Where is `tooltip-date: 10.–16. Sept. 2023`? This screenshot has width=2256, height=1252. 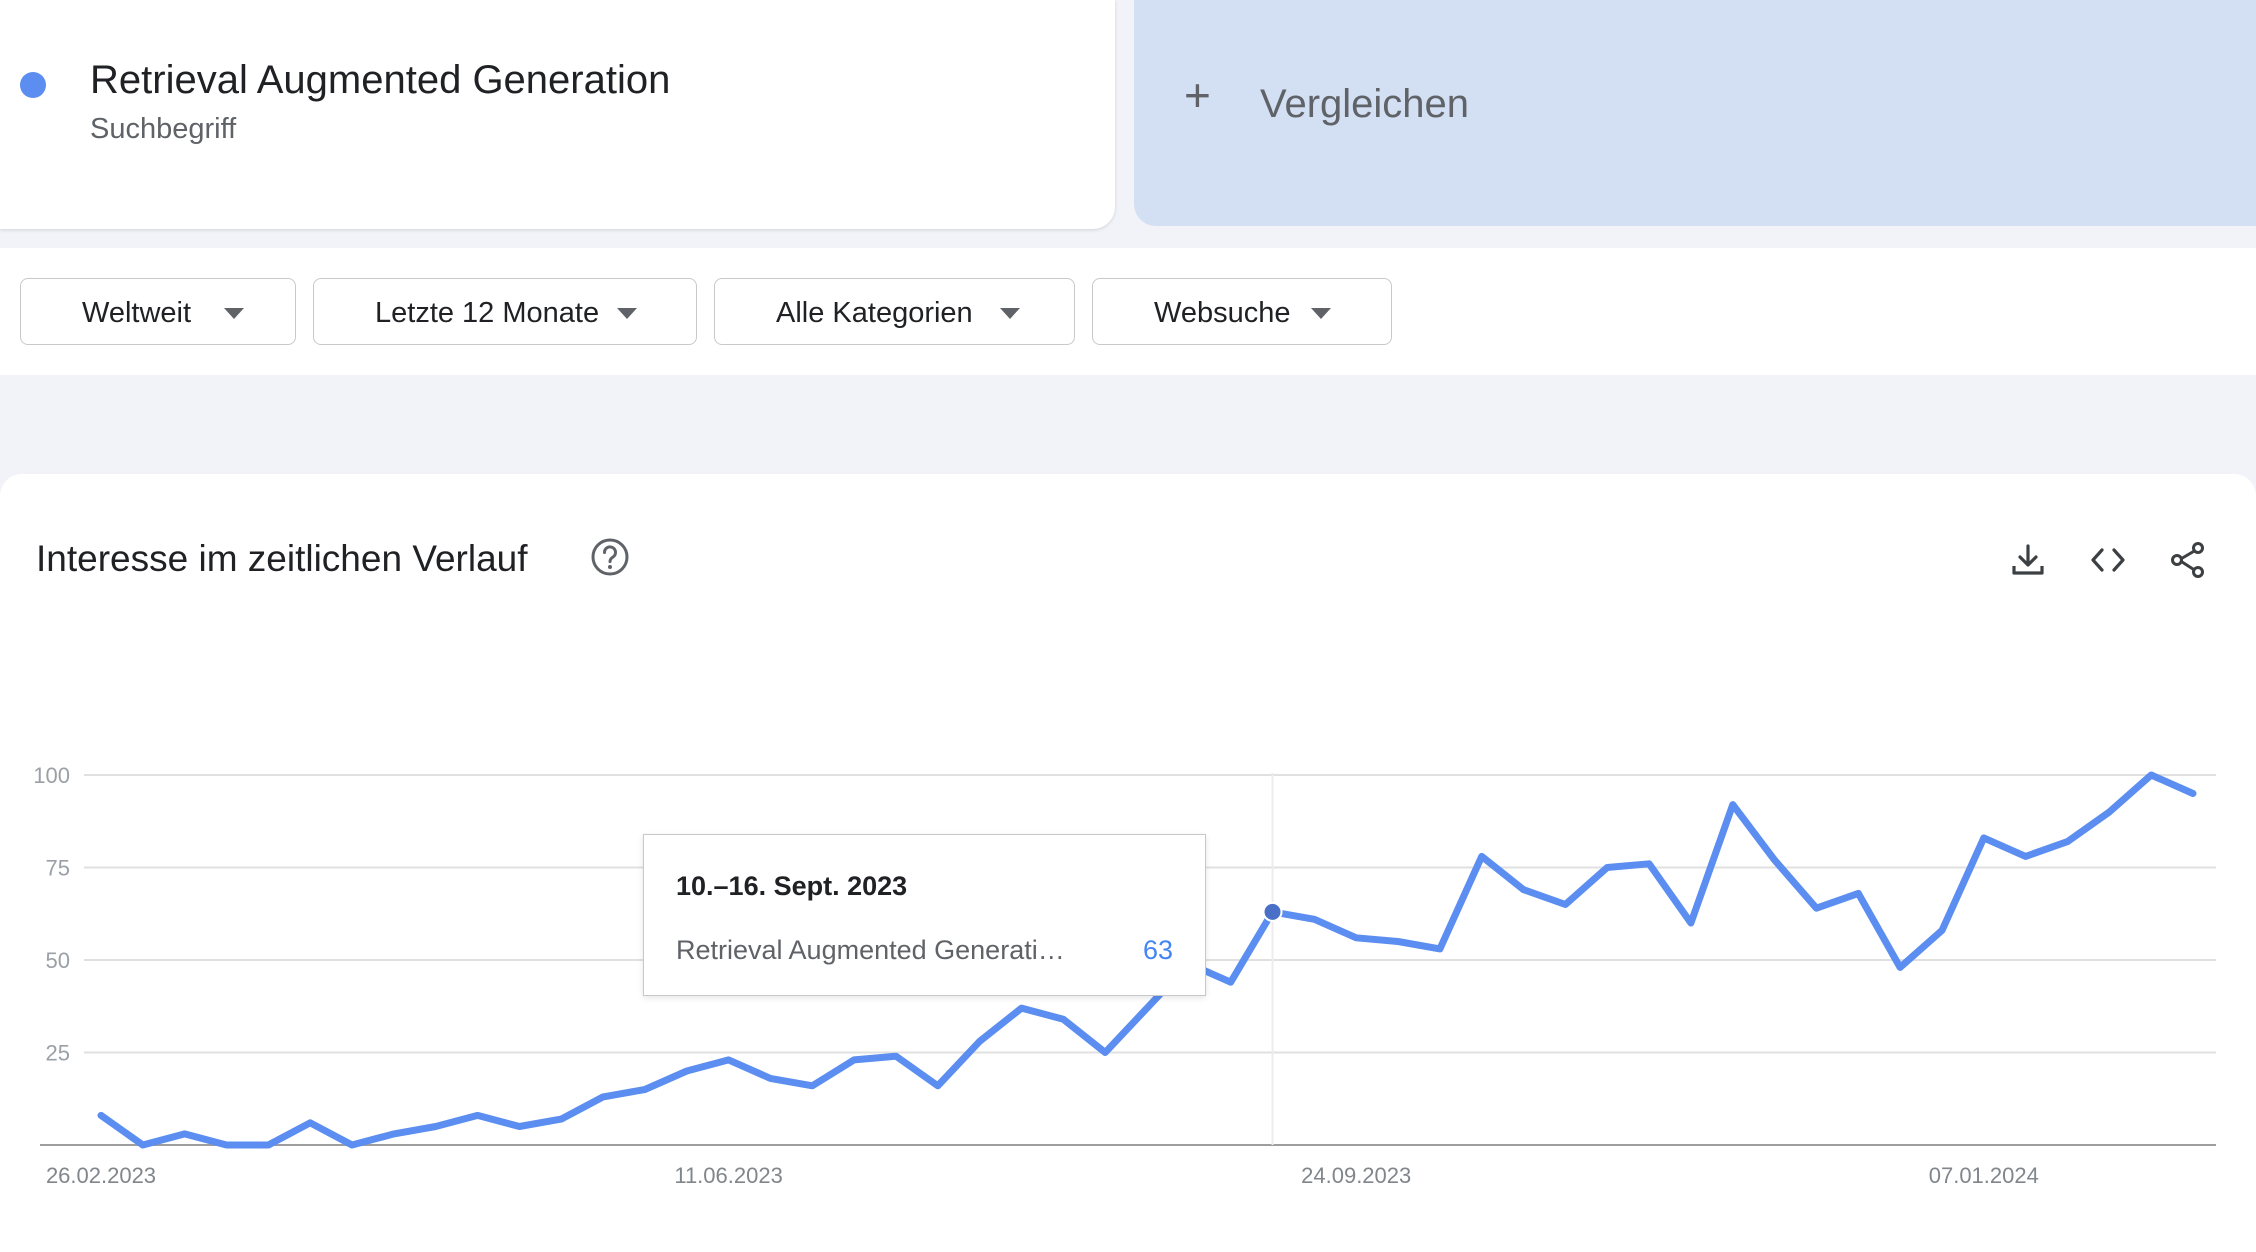 tooltip-date: 10.–16. Sept. 2023 is located at coordinates (792, 886).